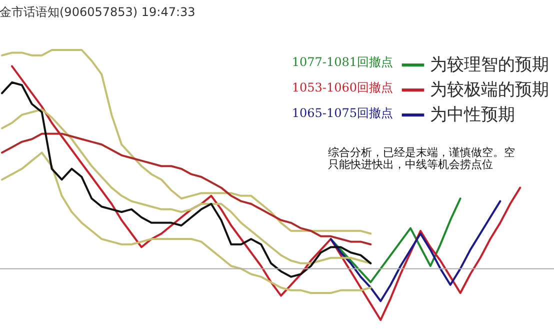  What do you see at coordinates (489, 65) in the screenshot?
I see `legend-label: 为较理智的预期` at bounding box center [489, 65].